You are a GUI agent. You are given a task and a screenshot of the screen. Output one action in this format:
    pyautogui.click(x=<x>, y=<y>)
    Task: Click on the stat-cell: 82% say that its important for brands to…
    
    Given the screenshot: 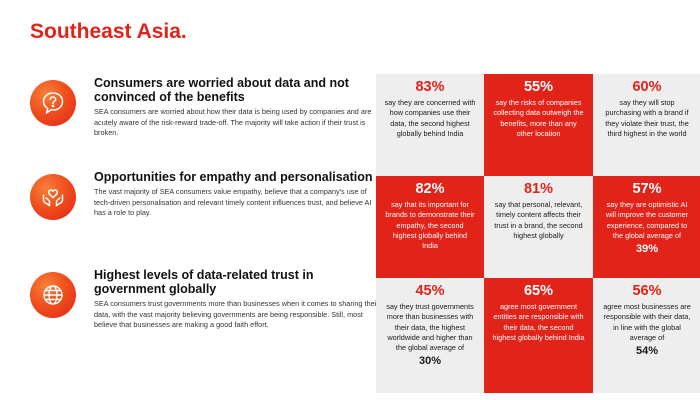 What is the action you would take?
    pyautogui.click(x=430, y=227)
    